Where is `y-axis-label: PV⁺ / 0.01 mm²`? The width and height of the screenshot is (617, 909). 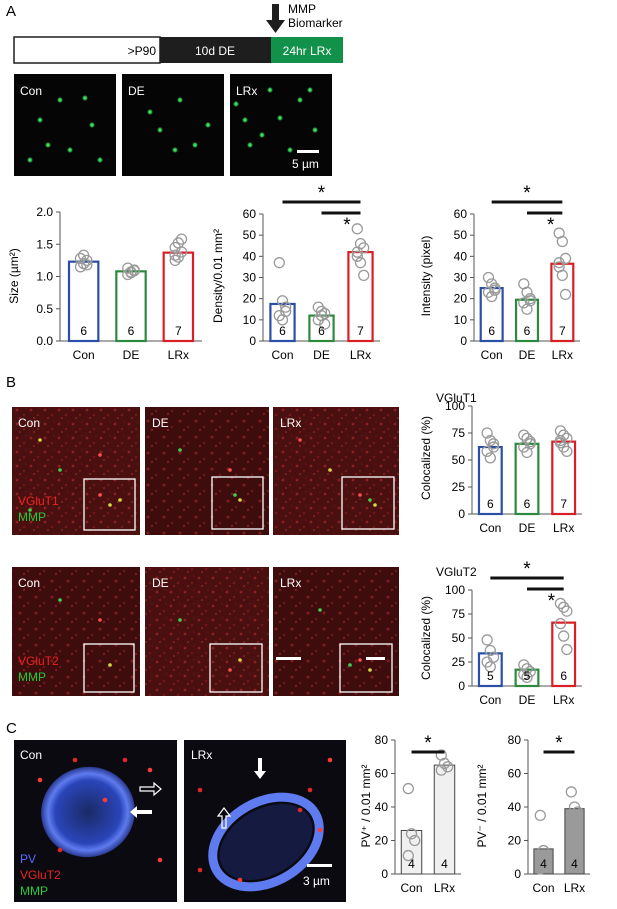
y-axis-label: PV⁺ / 0.01 mm² is located at coordinates (366, 805).